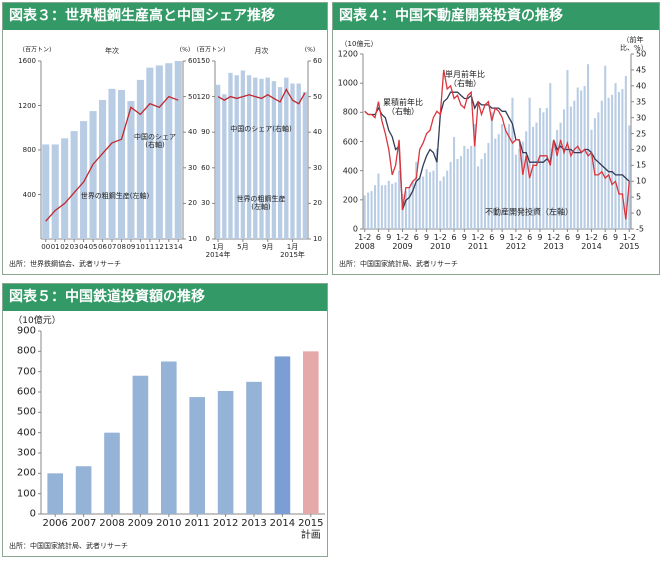 The image size is (663, 561). What do you see at coordinates (26, 473) in the screenshot?
I see `y-tick-label: 200` at bounding box center [26, 473].